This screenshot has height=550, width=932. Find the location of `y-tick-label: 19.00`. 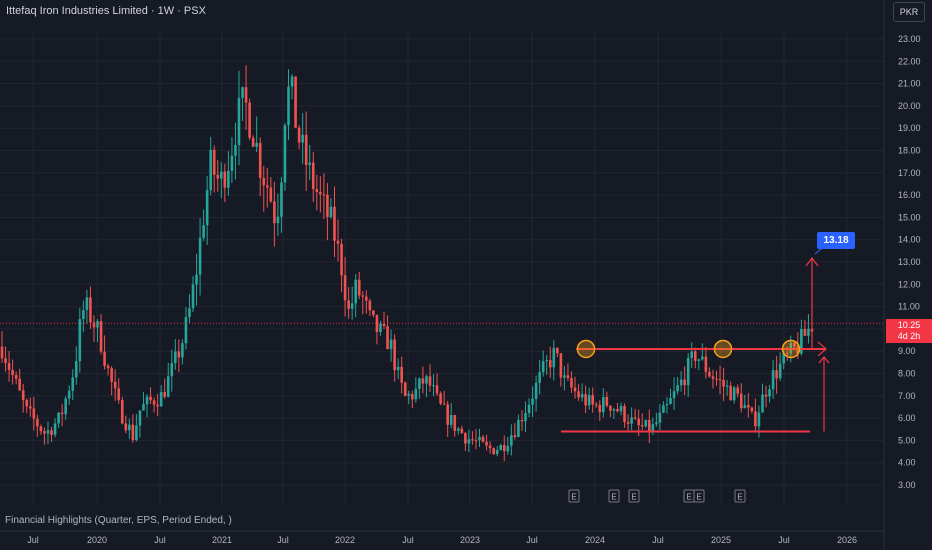

y-tick-label: 19.00 is located at coordinates (909, 128).